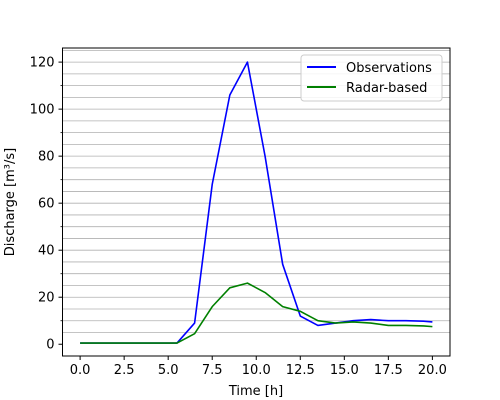 Image resolution: width=500 pixels, height=400 pixels. I want to click on x-tick-label: 10.0, so click(256, 370).